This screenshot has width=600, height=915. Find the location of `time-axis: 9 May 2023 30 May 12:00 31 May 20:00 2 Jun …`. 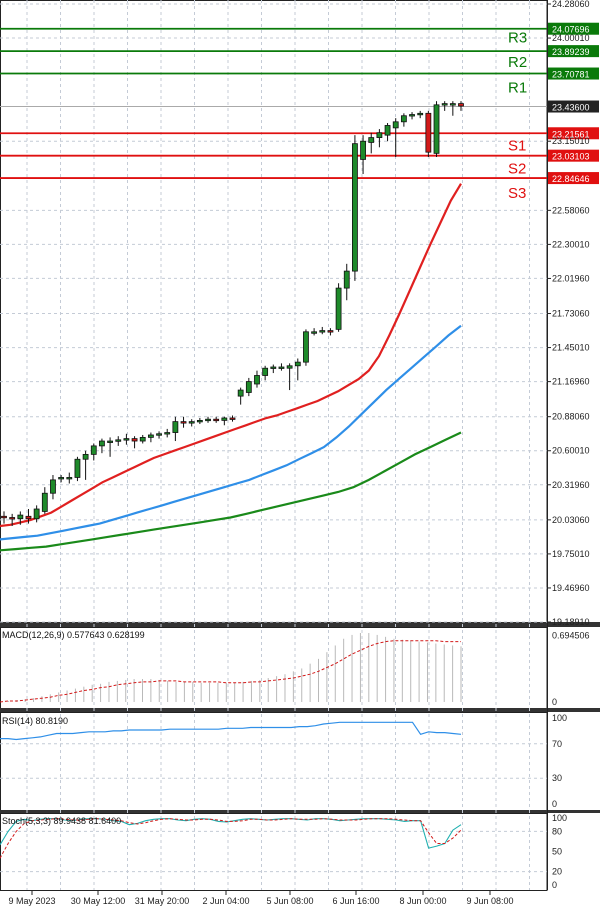

time-axis: 9 May 2023 30 May 12:00 31 May 20:00 2 Jun … is located at coordinates (261, 898).